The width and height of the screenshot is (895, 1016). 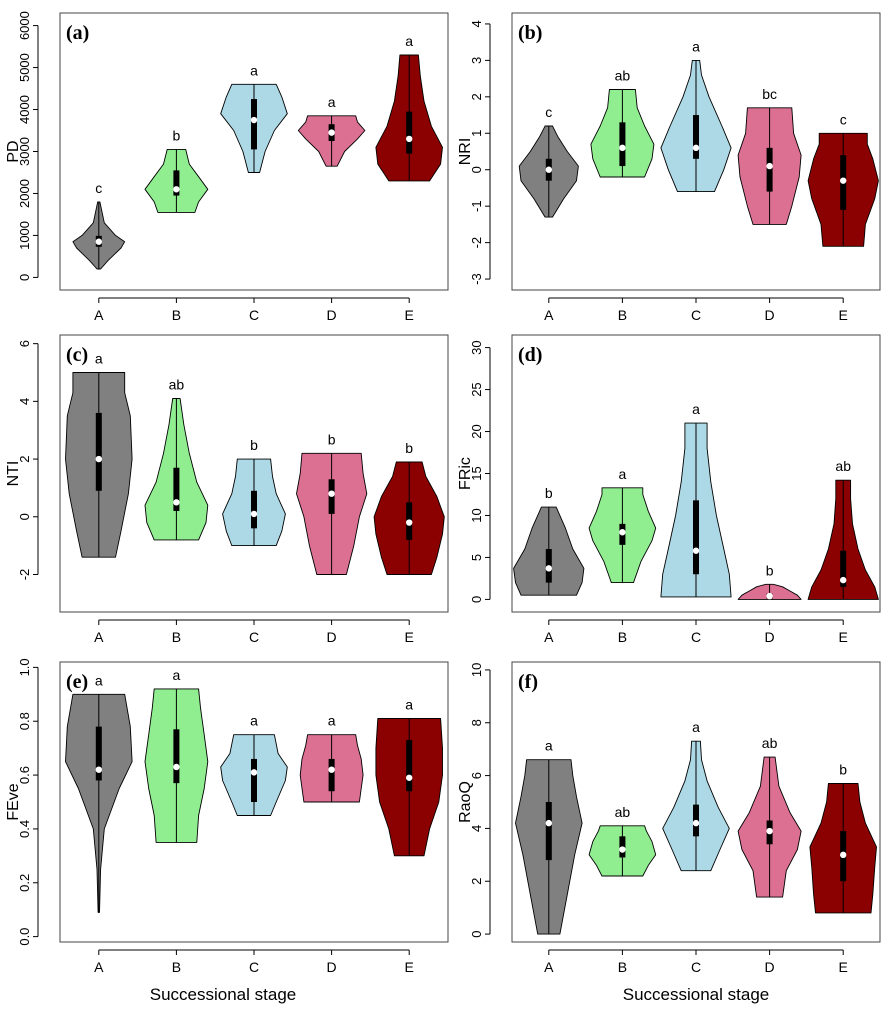 What do you see at coordinates (476, 347) in the screenshot?
I see `y-tick-label: 30` at bounding box center [476, 347].